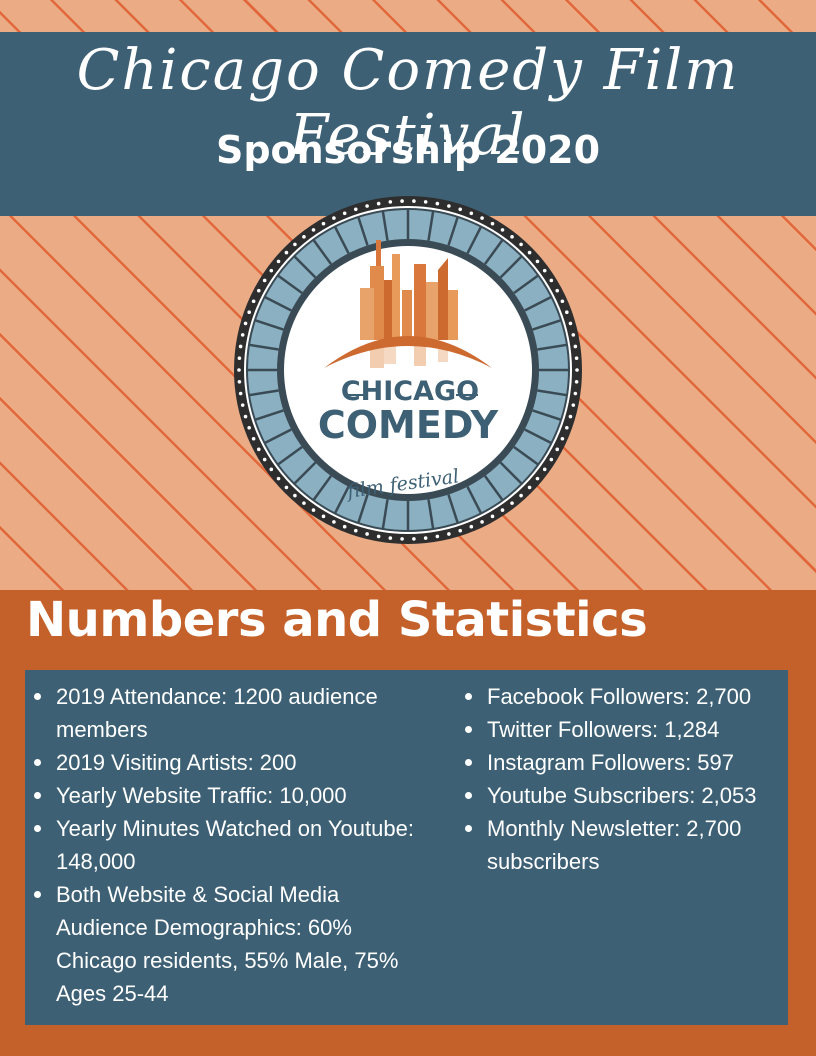  What do you see at coordinates (467, 395) in the screenshot?
I see `logo-rule-right` at bounding box center [467, 395].